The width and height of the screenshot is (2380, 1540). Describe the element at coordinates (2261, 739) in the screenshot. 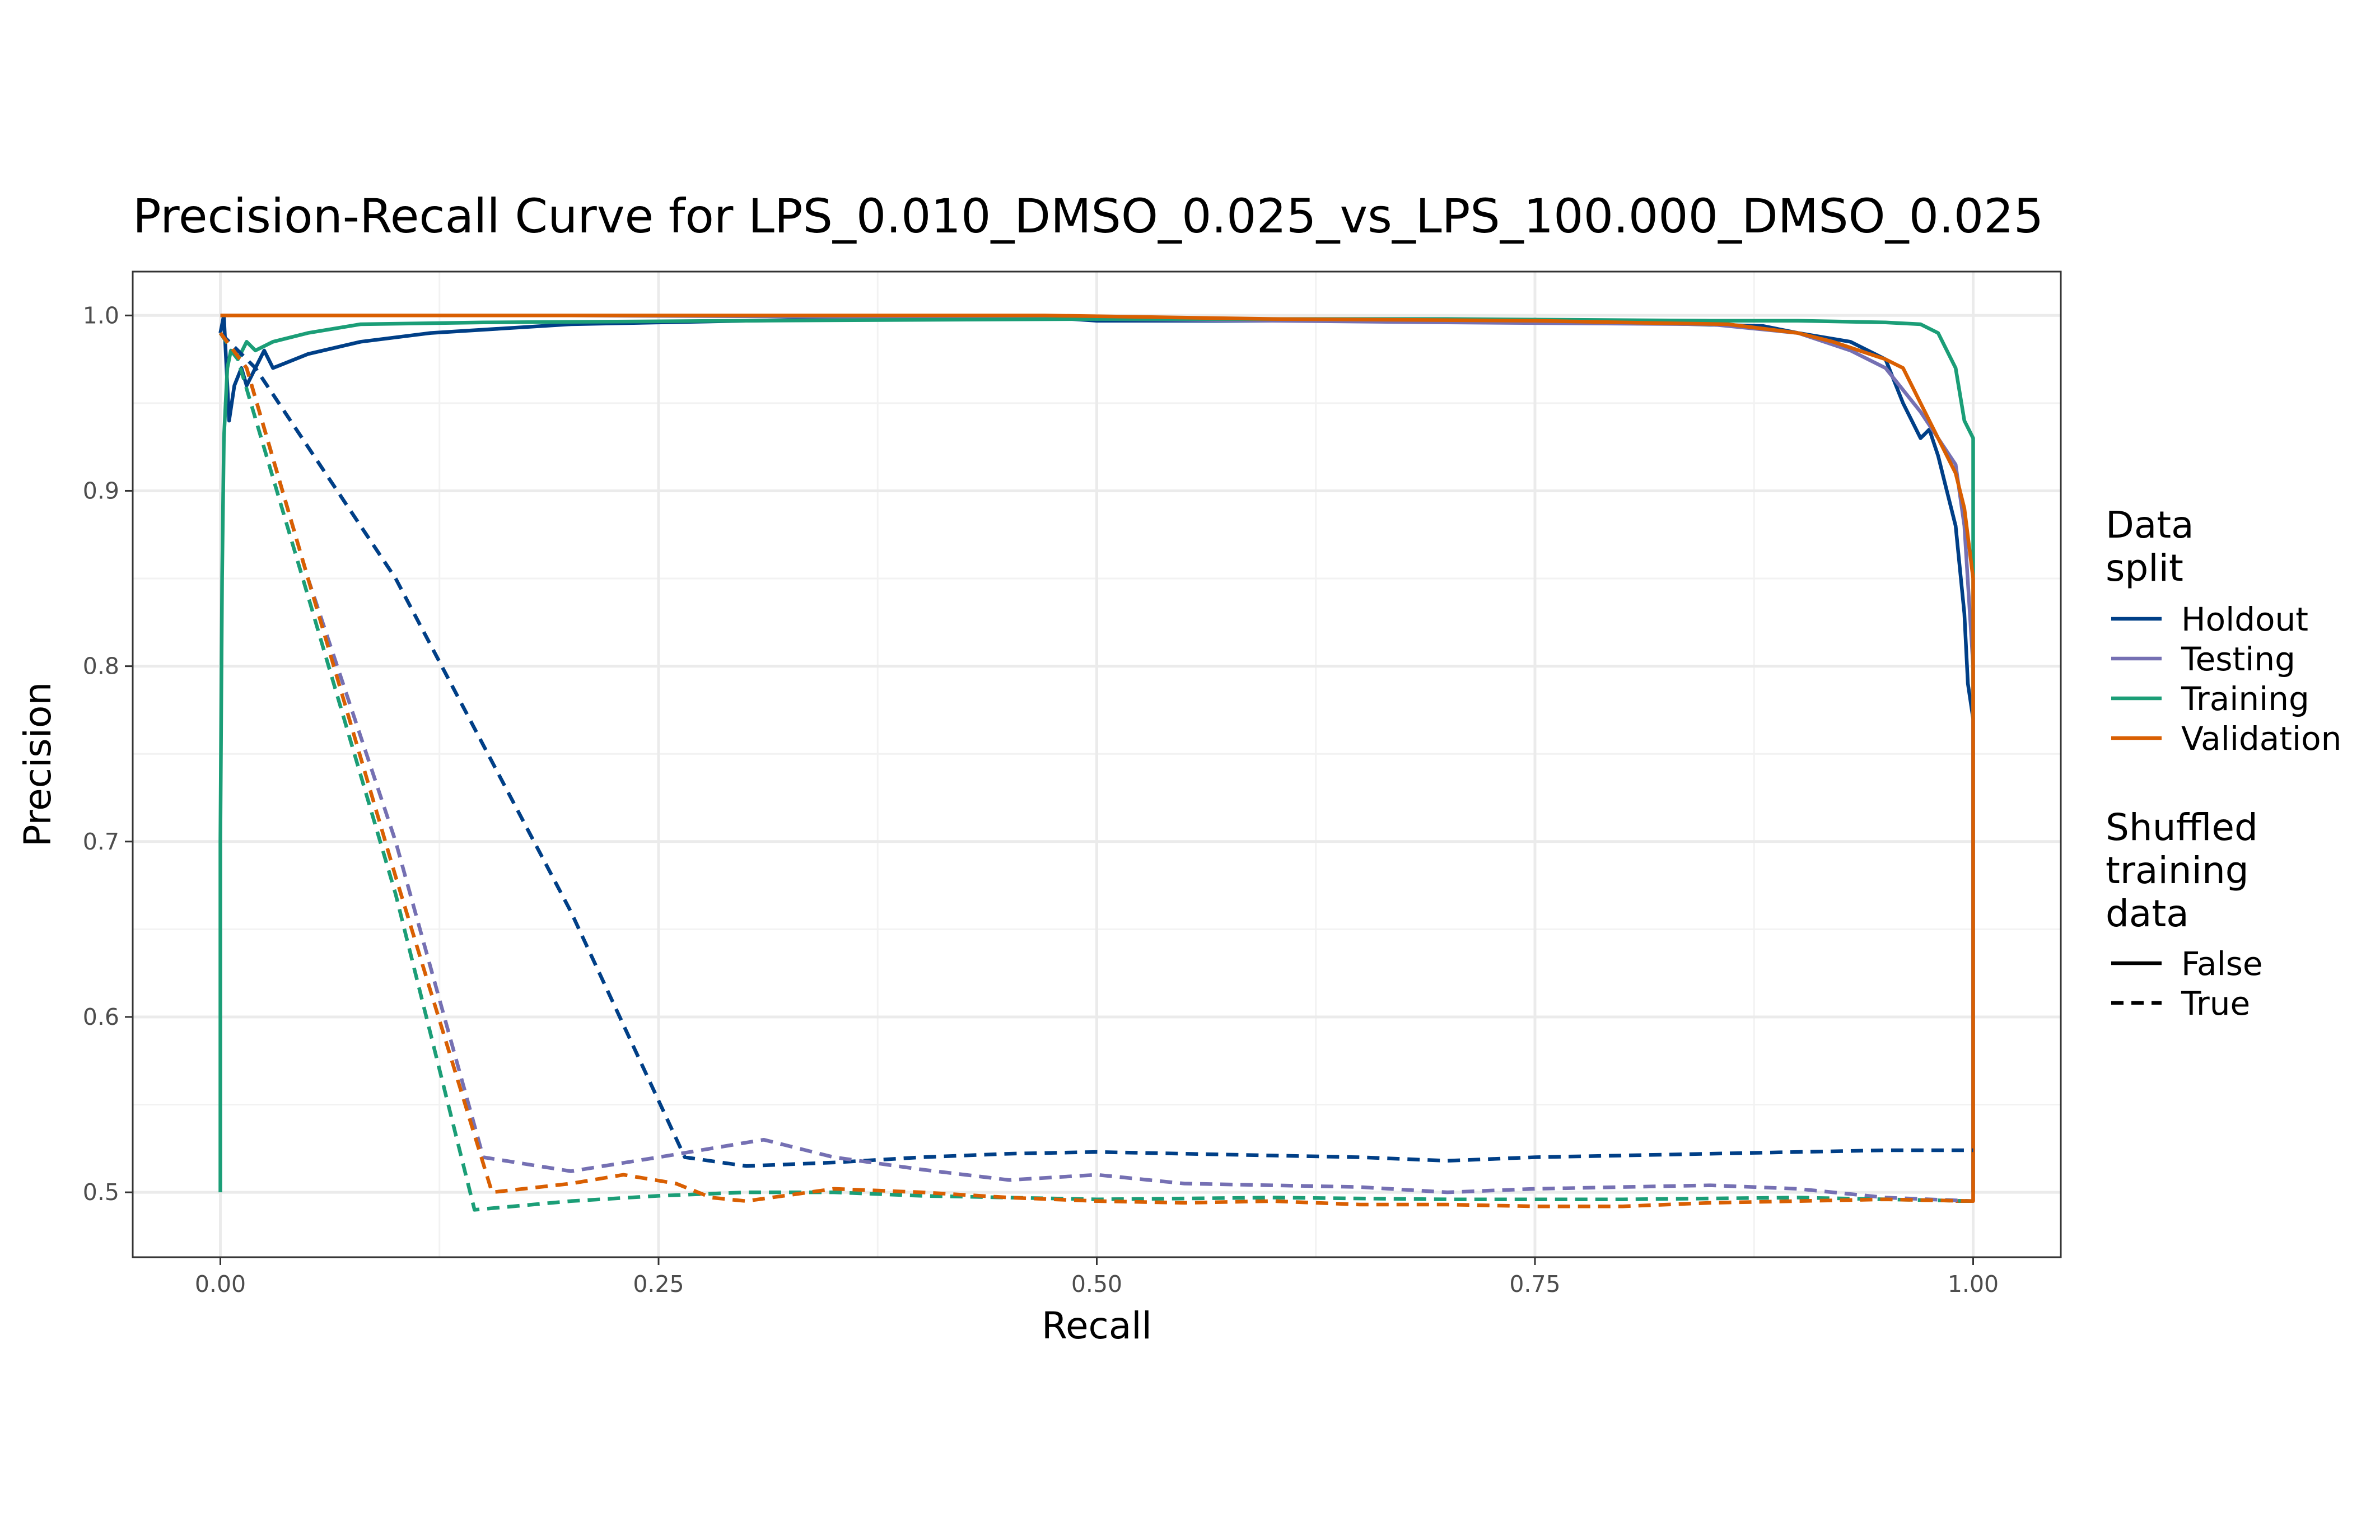

I see `legend-label-validation: Validation` at that location.